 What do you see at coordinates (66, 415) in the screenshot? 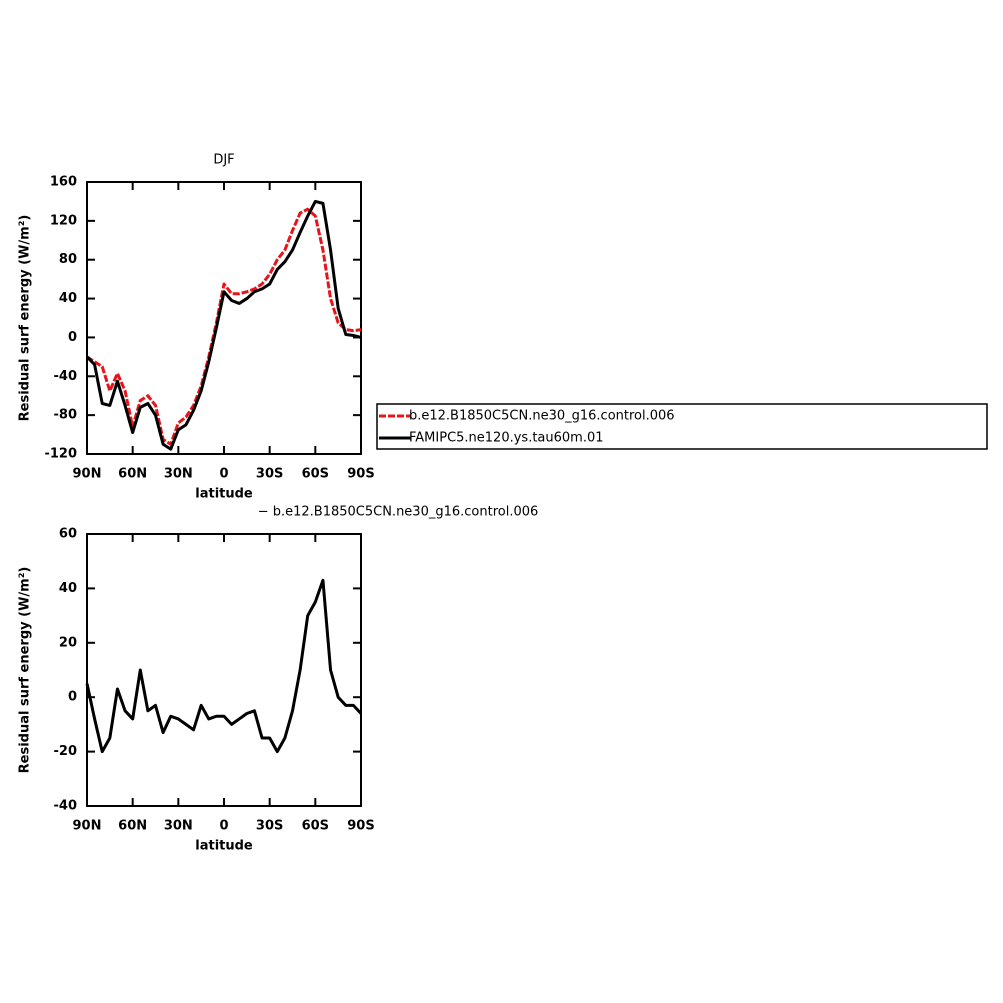
I see `y-tick-label: -80` at bounding box center [66, 415].